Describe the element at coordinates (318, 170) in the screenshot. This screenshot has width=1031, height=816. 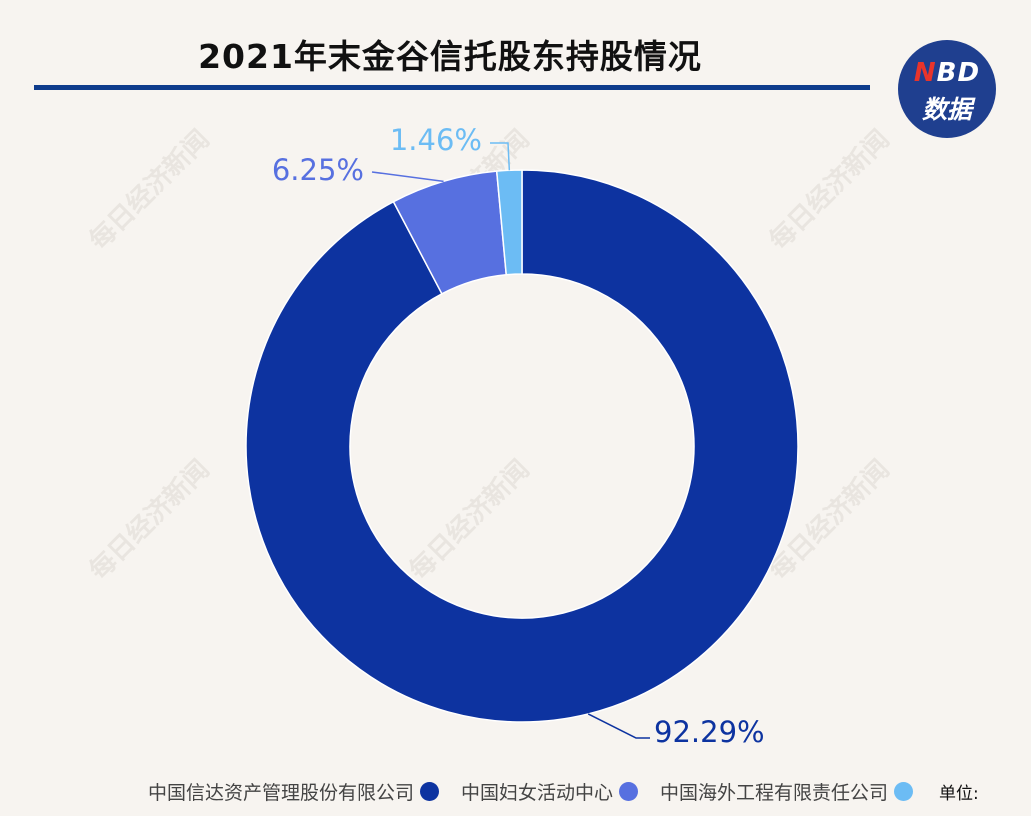
I see `data-label: 6.25%` at that location.